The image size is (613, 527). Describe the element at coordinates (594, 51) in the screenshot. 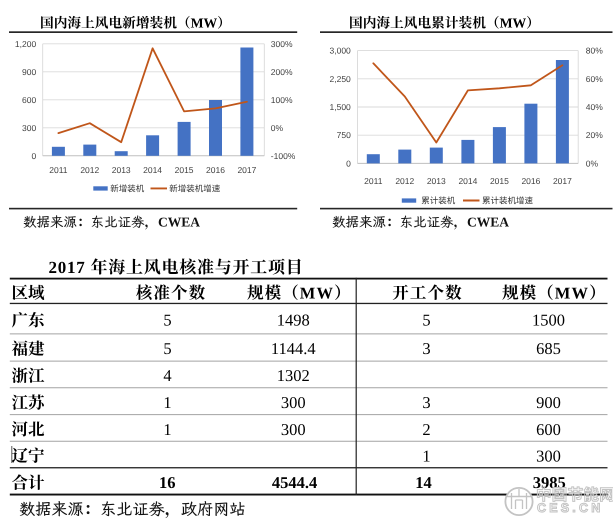

I see `svg-text: 80%` at that location.